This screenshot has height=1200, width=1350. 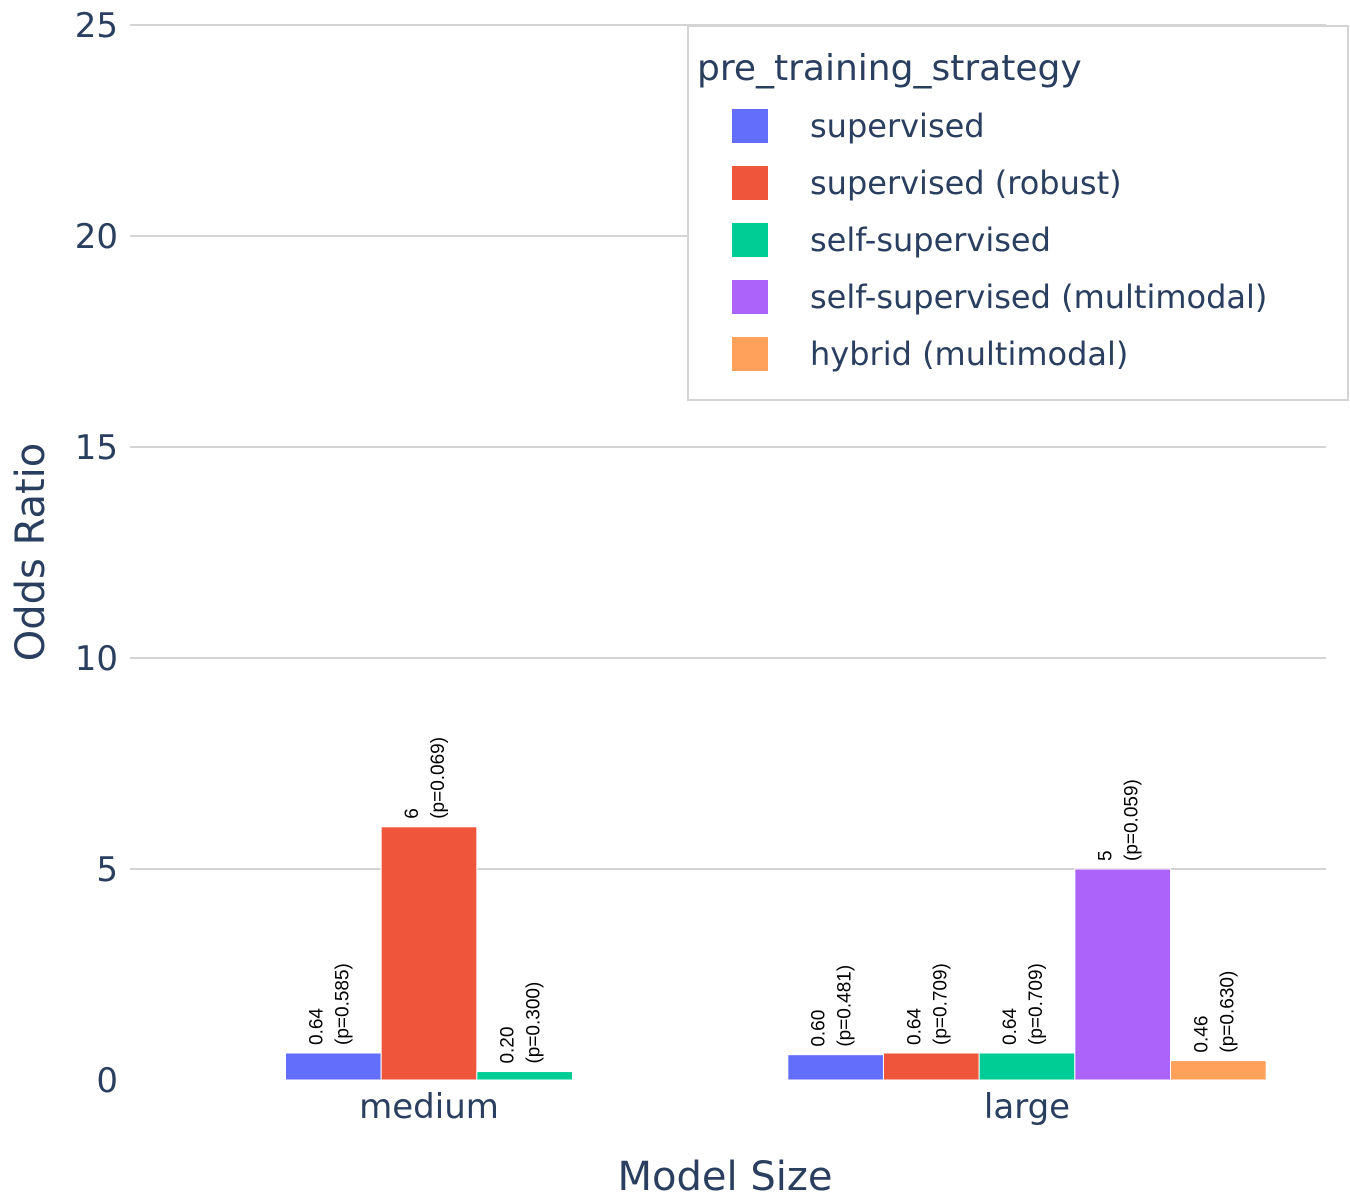 What do you see at coordinates (425, 778) in the screenshot?
I see `bar-value-label: 6 (p=0.069)` at bounding box center [425, 778].